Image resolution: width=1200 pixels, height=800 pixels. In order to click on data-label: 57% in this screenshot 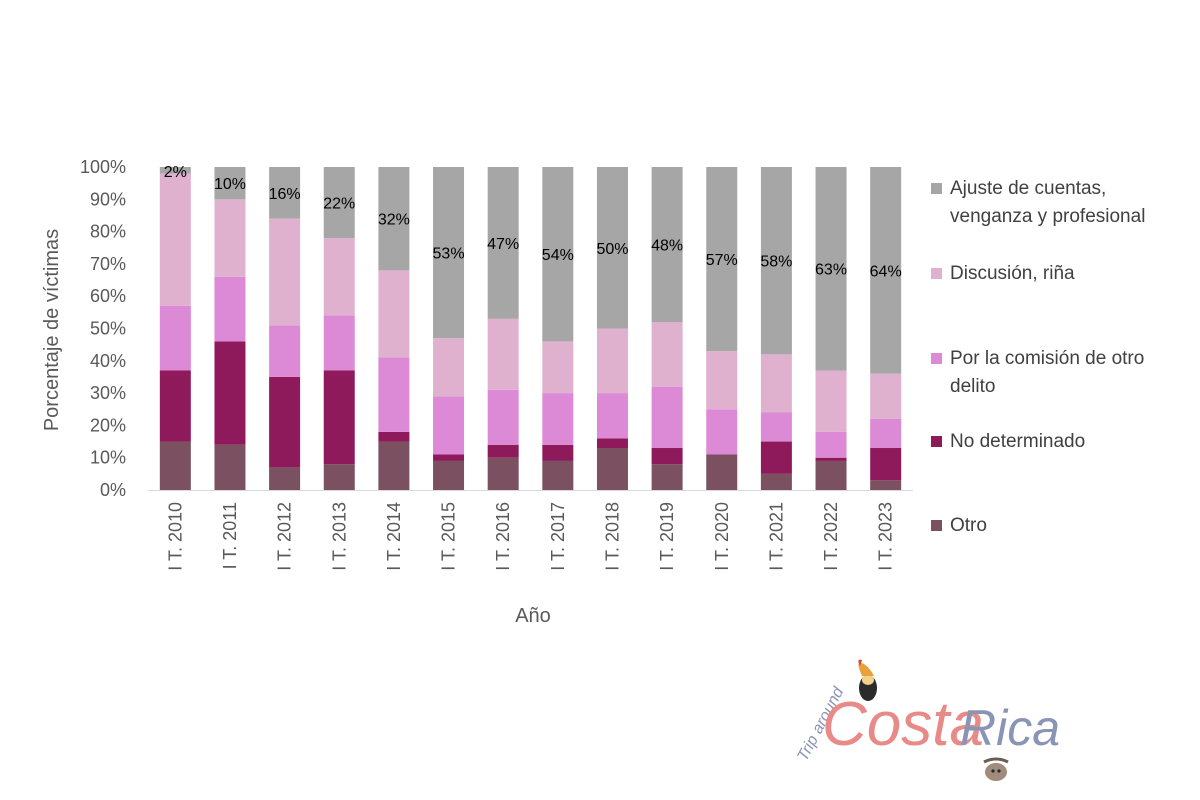, I will do `click(722, 260)`.